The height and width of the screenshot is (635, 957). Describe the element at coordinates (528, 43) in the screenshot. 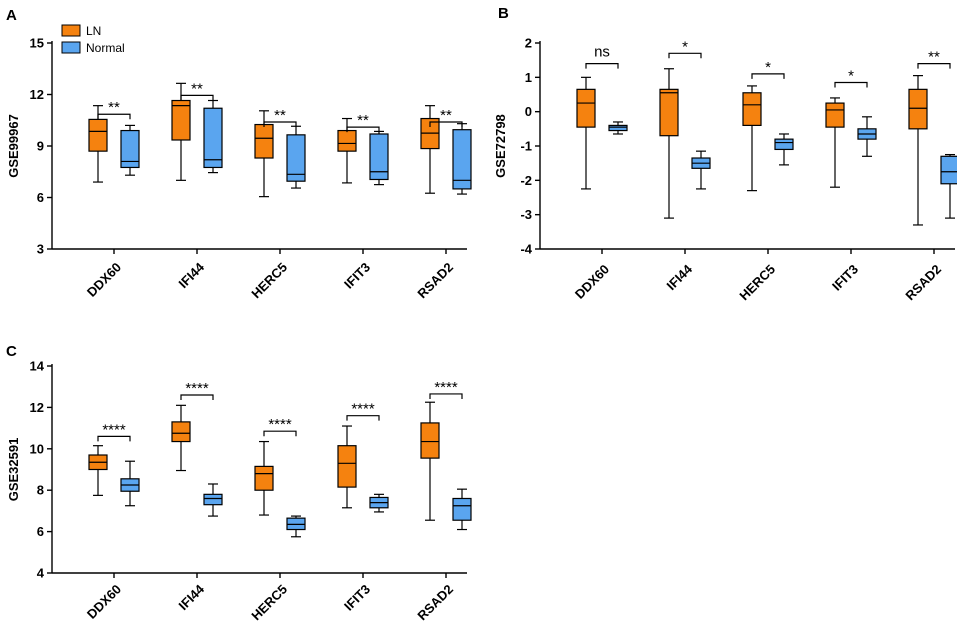

I see `y-tick-label: 2` at that location.